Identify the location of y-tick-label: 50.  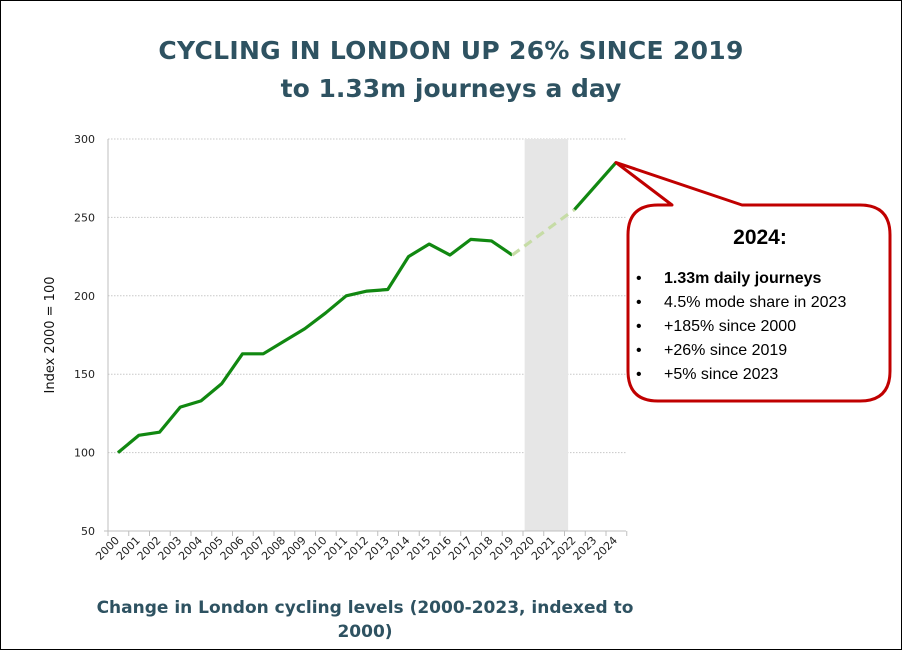
(88, 531).